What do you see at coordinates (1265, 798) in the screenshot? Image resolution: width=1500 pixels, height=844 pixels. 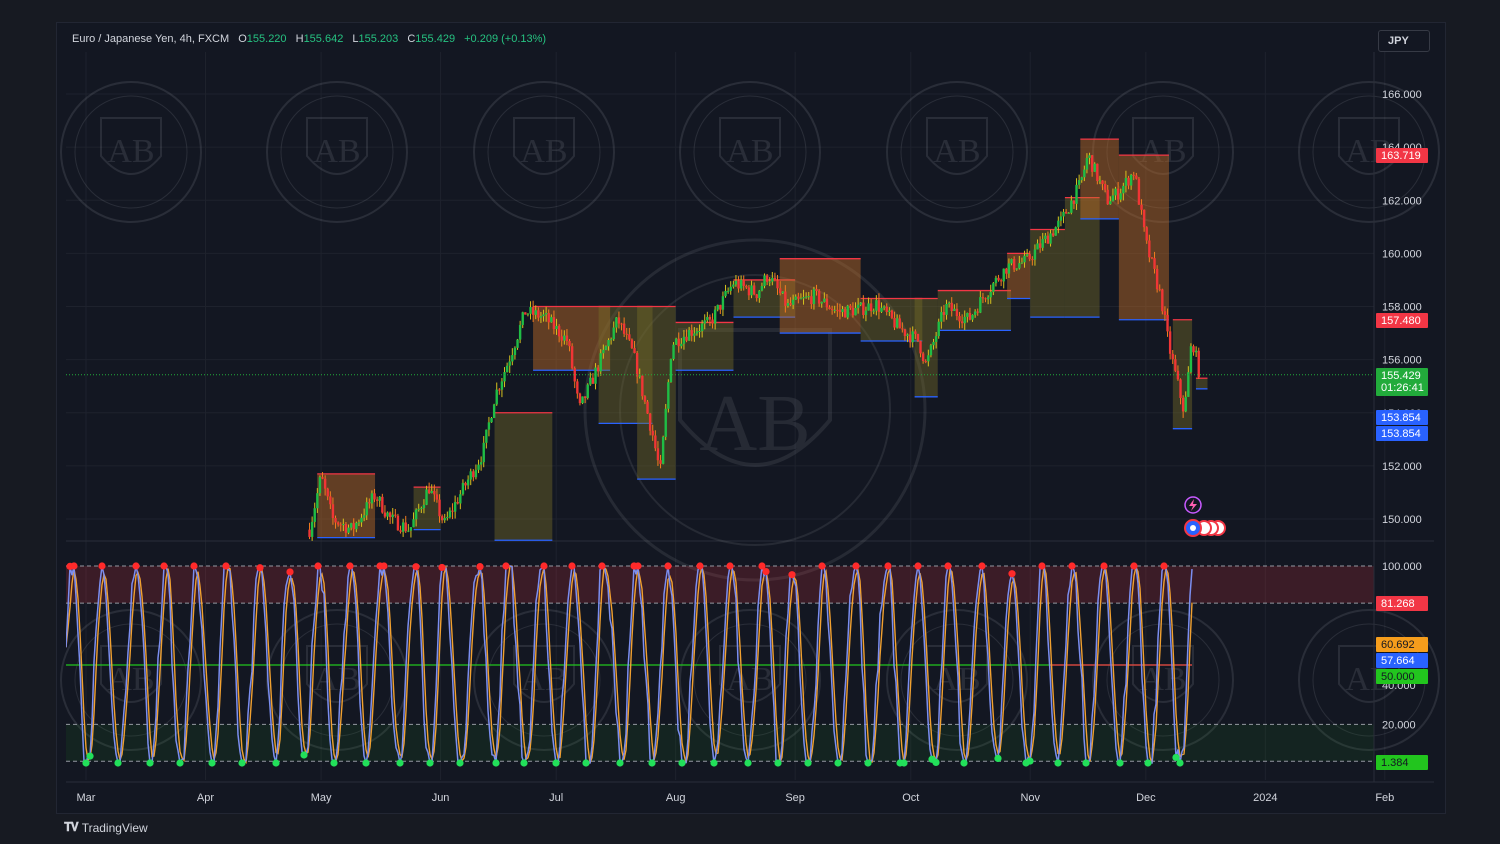 I see `time-tick-label: 2024` at bounding box center [1265, 798].